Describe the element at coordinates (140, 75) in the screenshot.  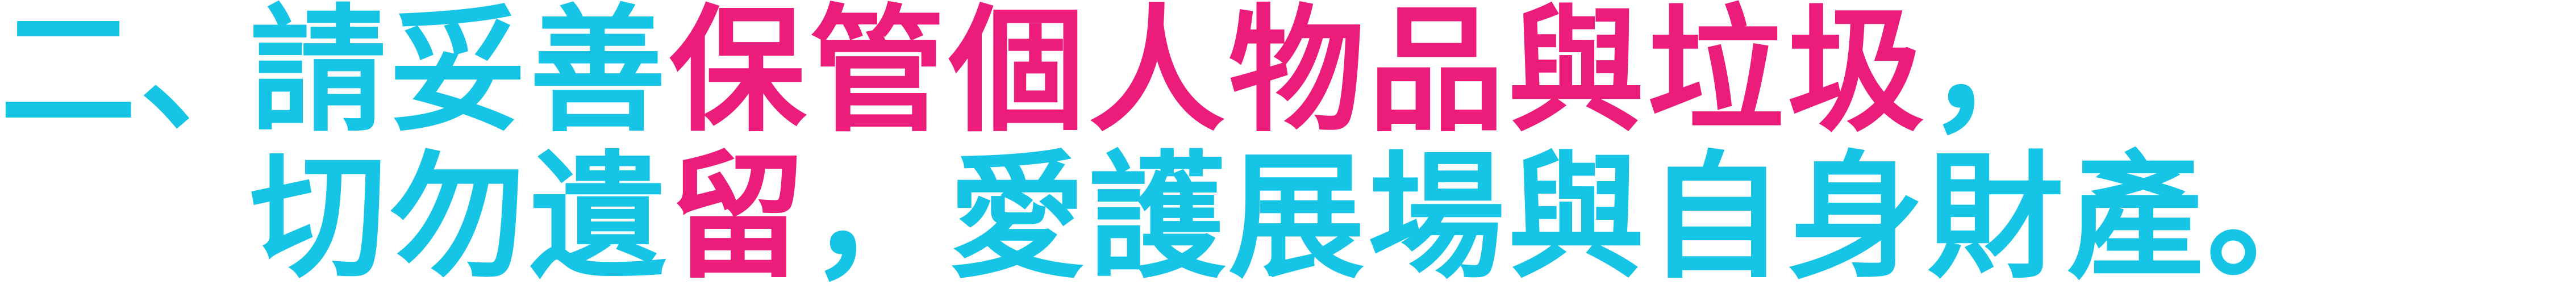
I see `section-number: 二、` at that location.